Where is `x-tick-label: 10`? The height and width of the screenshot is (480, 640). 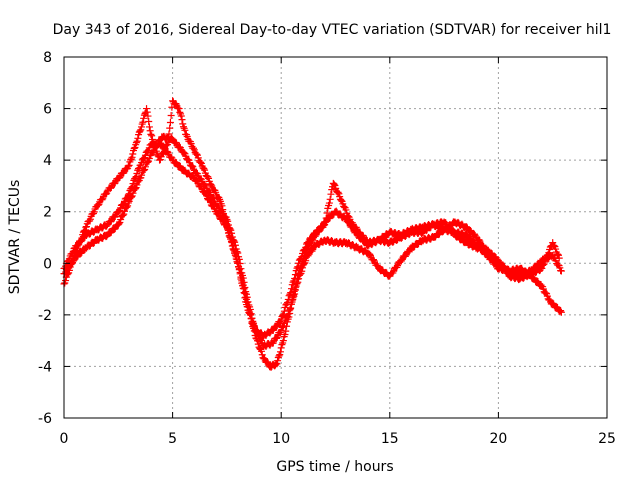 x-tick-label: 10 is located at coordinates (281, 439).